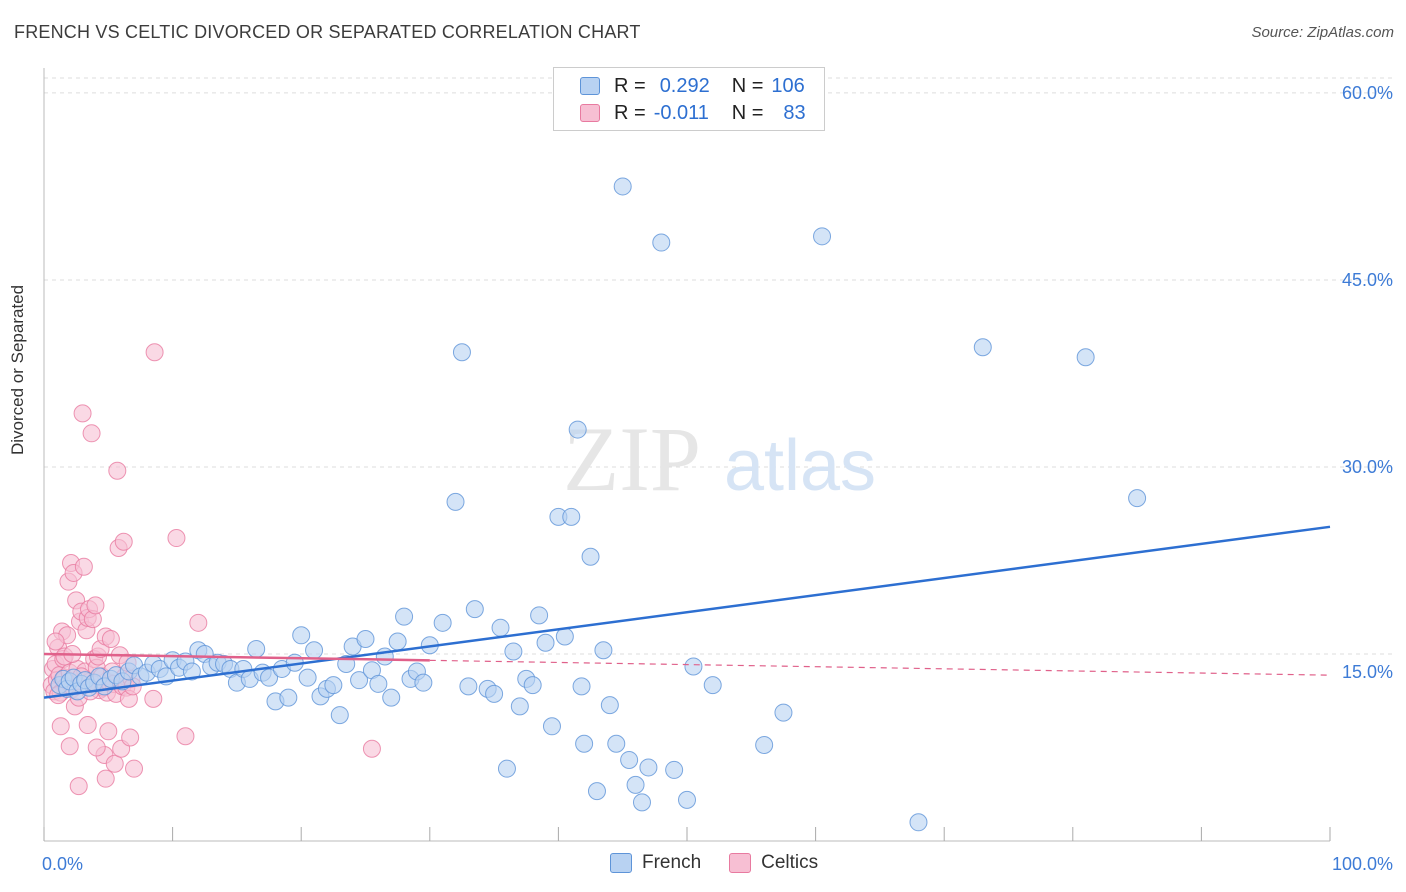 This screenshot has width=1406, height=892. What do you see at coordinates (1367, 93) in the screenshot?
I see `y-tick-label: 60.0%` at bounding box center [1367, 93].